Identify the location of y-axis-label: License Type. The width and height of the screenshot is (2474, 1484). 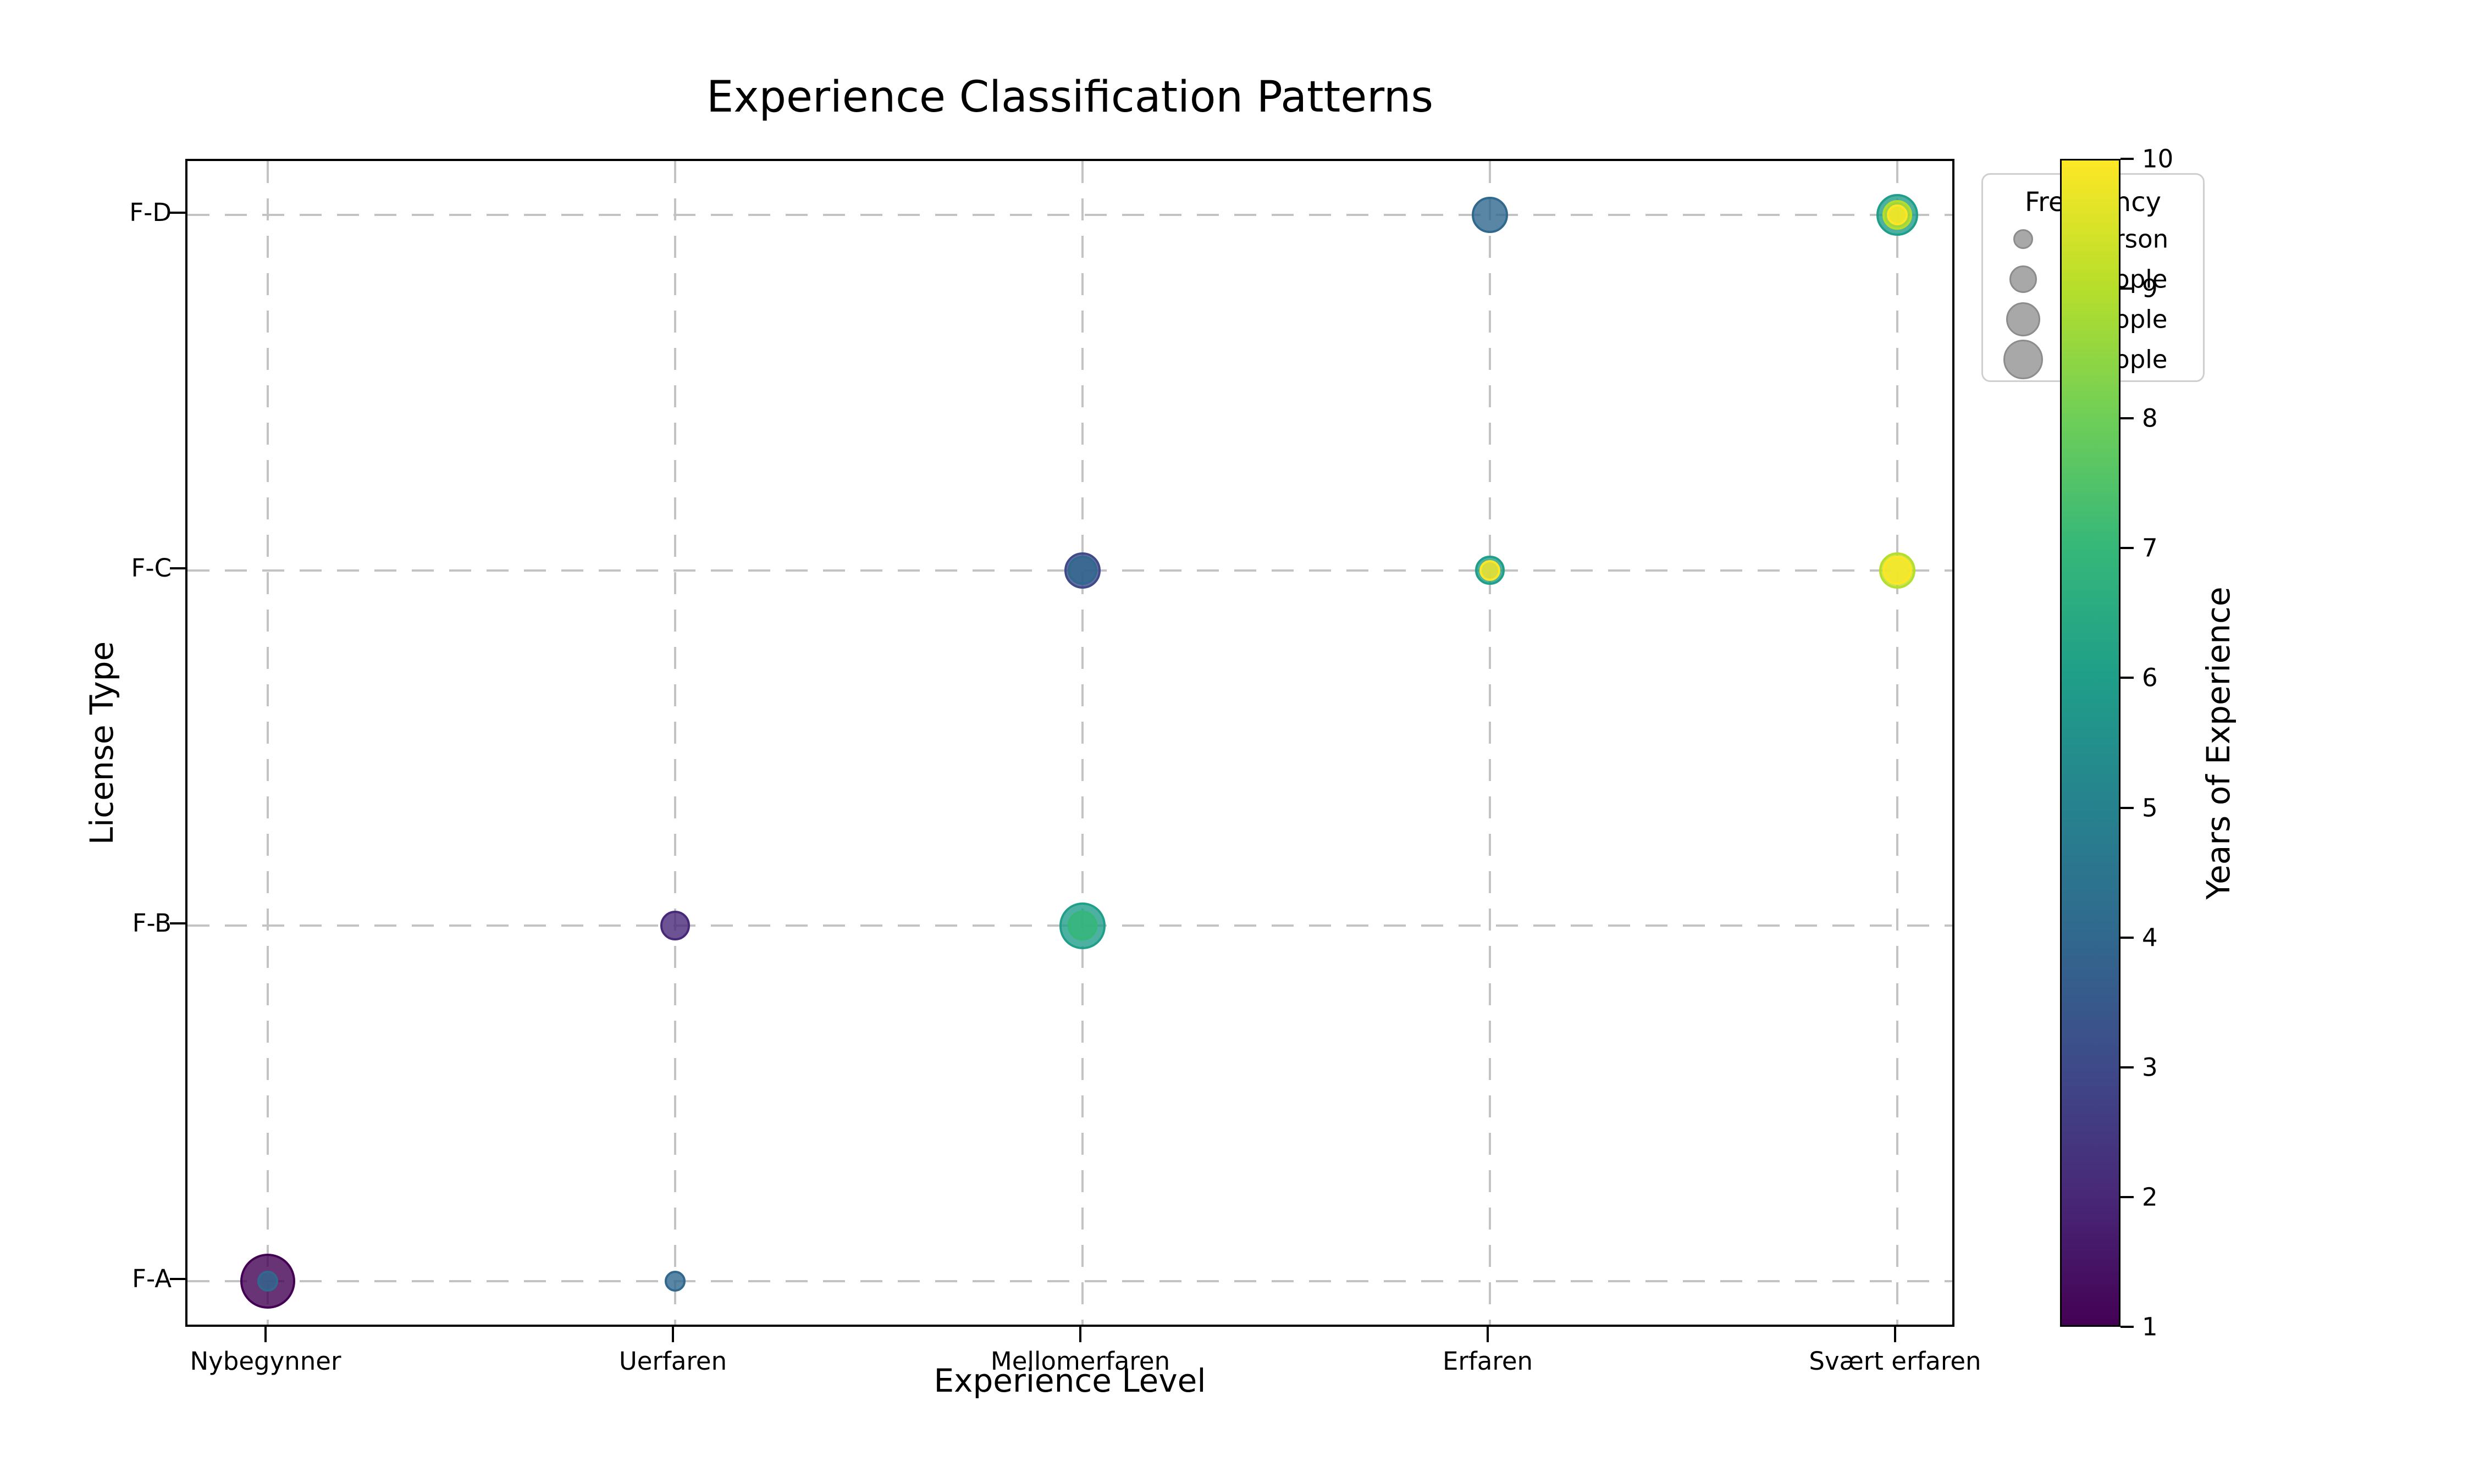
(101, 743).